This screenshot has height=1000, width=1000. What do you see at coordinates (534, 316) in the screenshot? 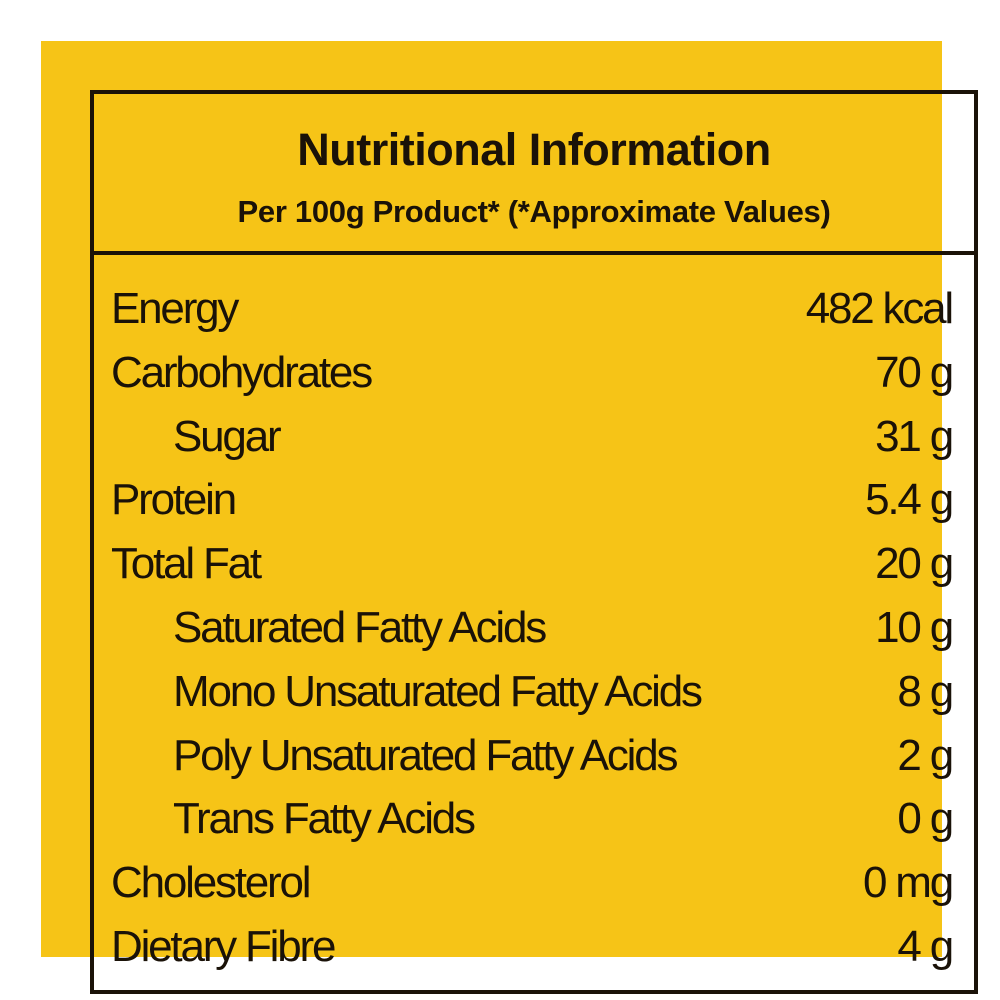
I see `nutrient-row: Energy 482 kcal` at bounding box center [534, 316].